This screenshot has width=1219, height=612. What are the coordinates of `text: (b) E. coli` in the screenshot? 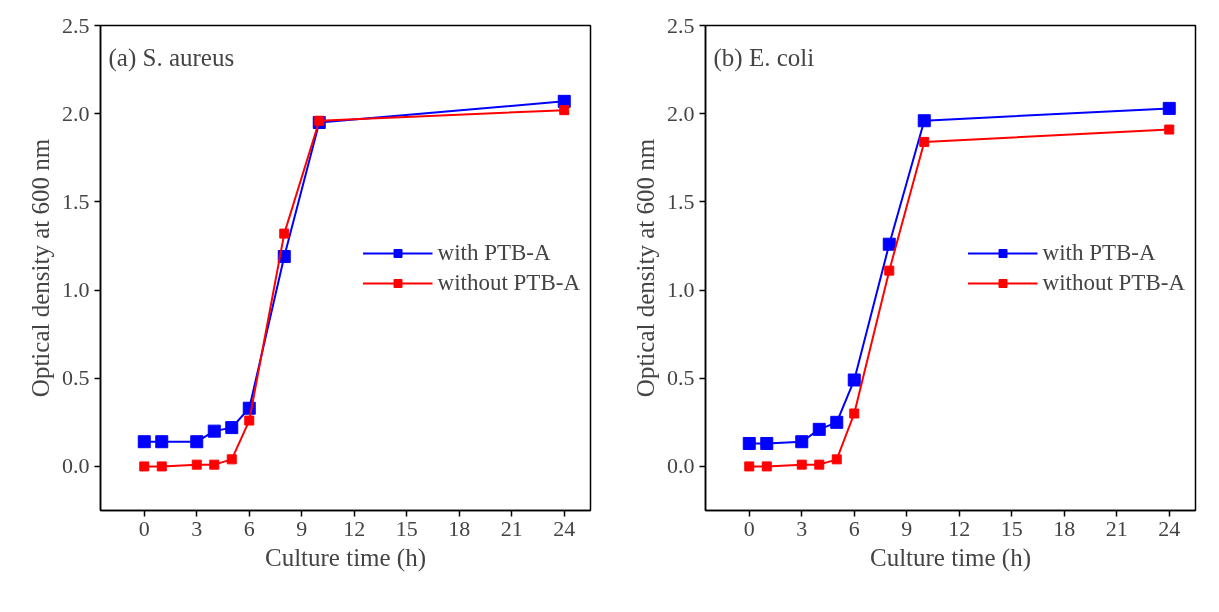 It's located at (764, 57).